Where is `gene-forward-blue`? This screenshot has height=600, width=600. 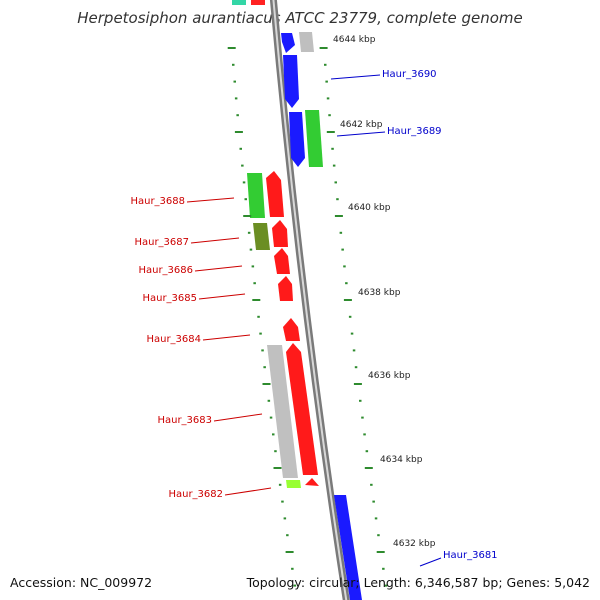 gene-forward-blue is located at coordinates (291, 81).